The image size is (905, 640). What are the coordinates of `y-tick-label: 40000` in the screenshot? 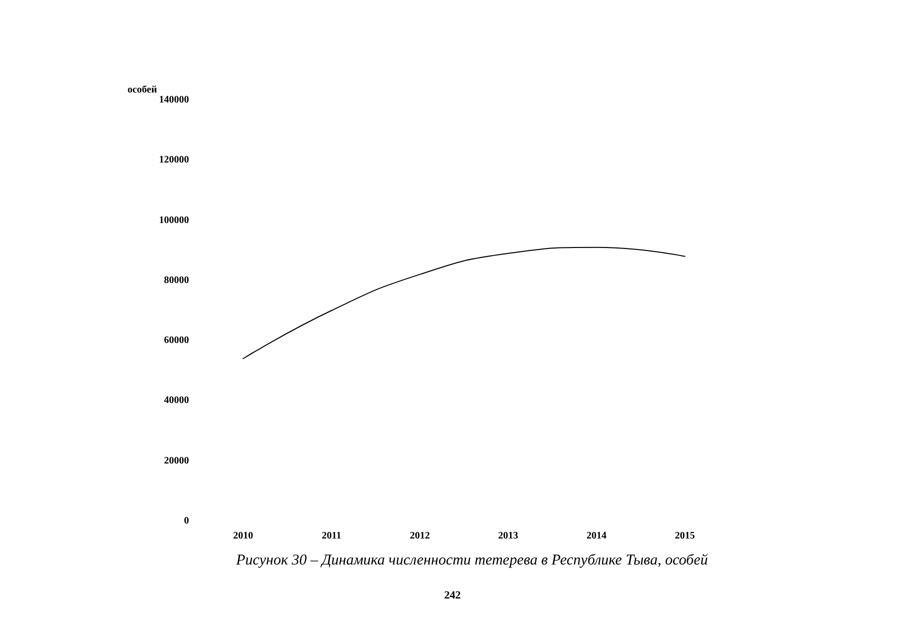 It's located at (176, 400).